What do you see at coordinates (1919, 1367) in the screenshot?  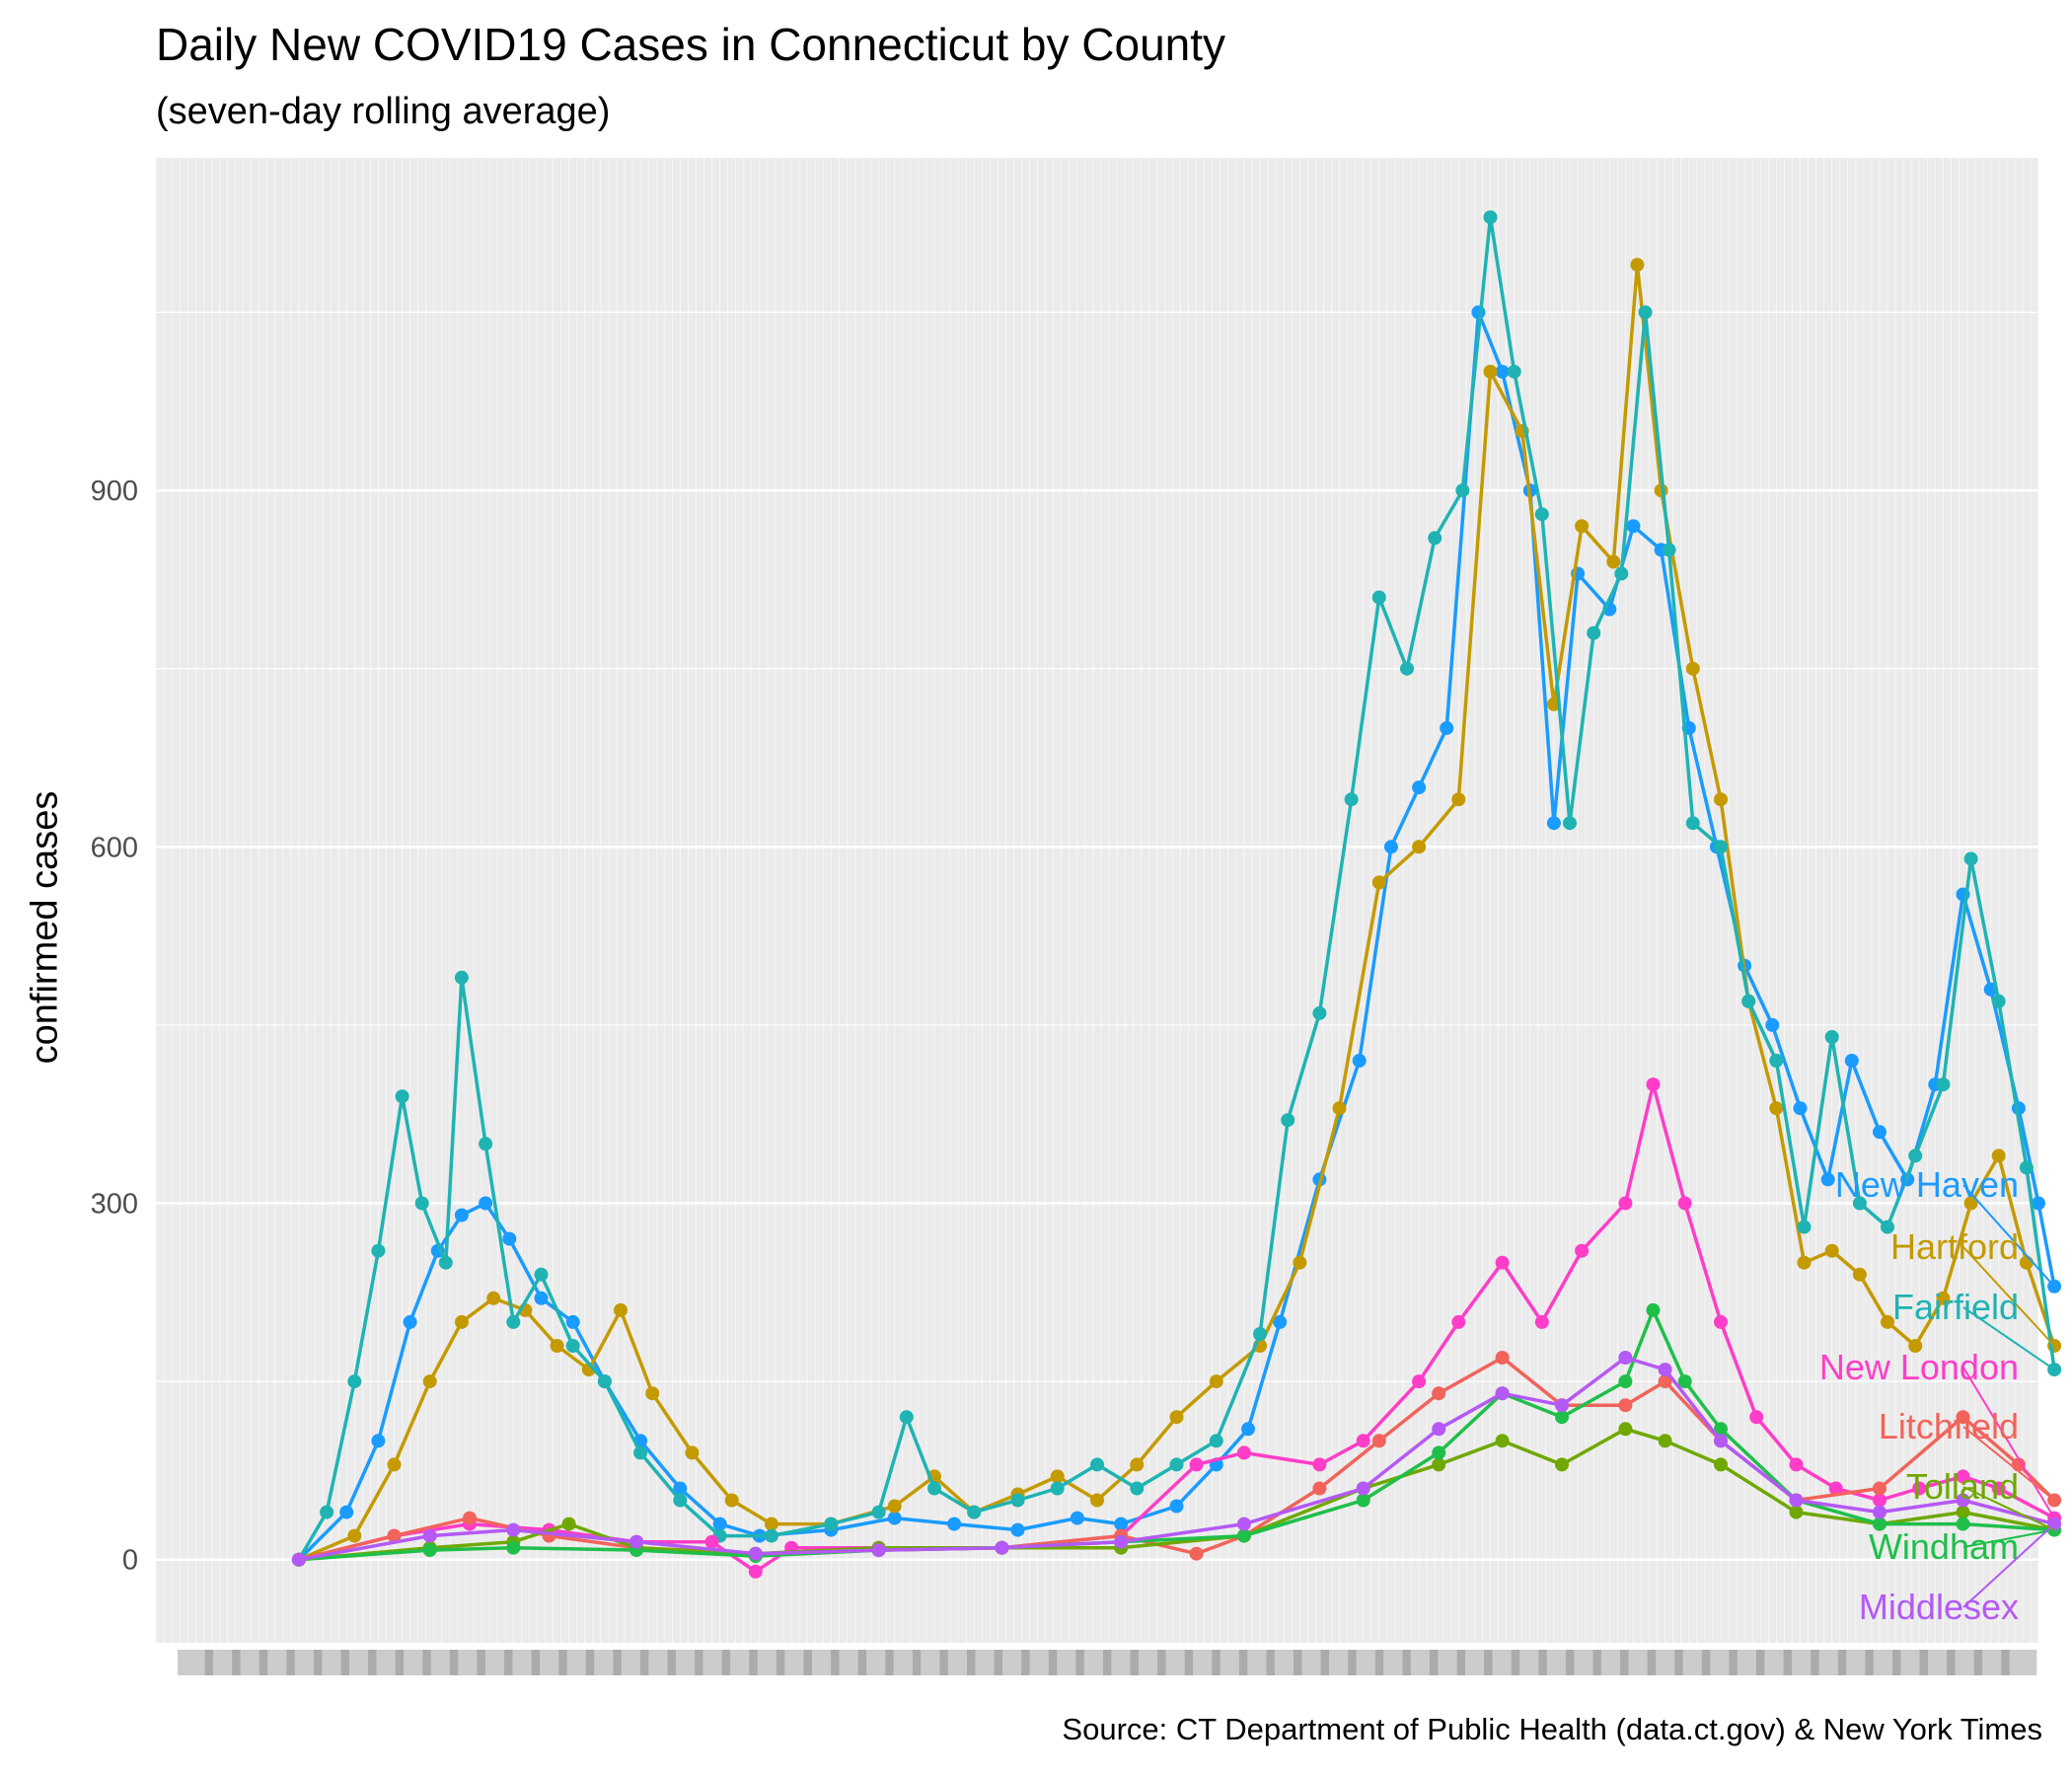 I see `series-label: New London` at bounding box center [1919, 1367].